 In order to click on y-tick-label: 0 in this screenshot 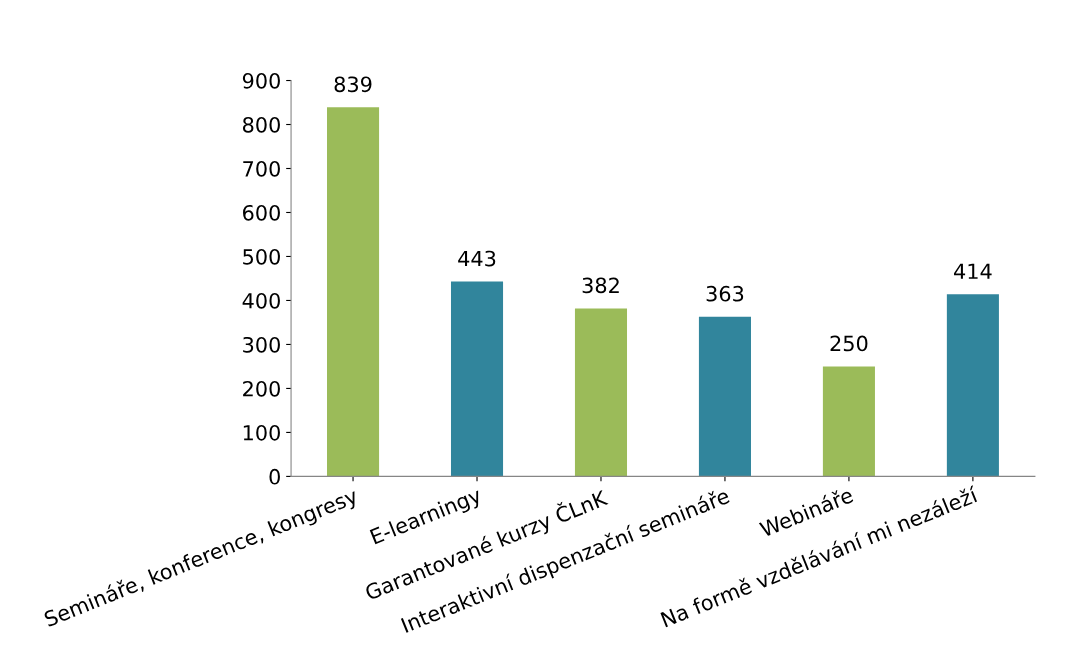, I will do `click(274, 476)`.